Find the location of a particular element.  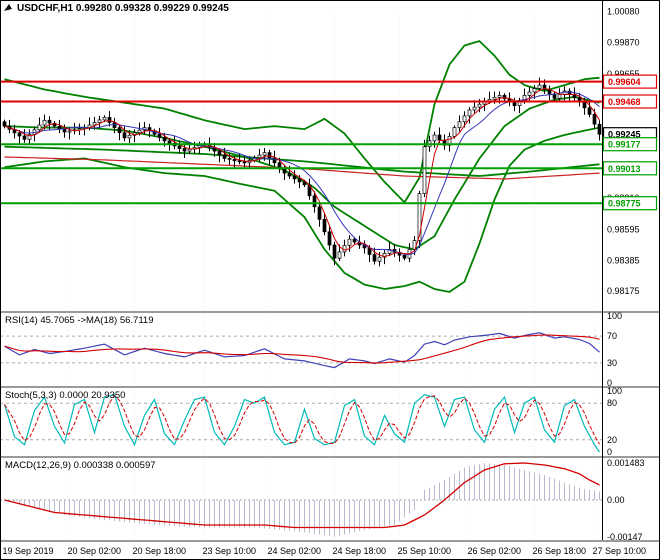

rsi-panel is located at coordinates (301, 350).